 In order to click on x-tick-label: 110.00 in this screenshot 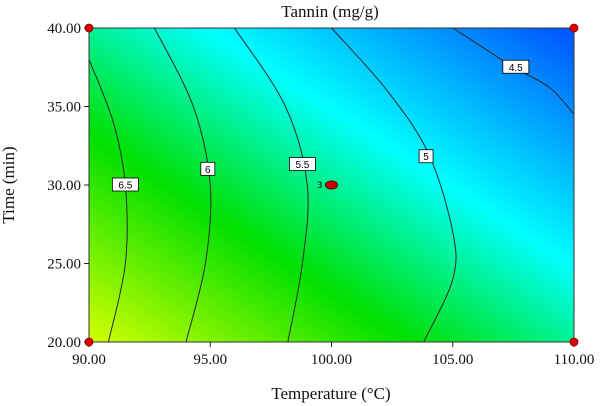, I will do `click(574, 360)`.